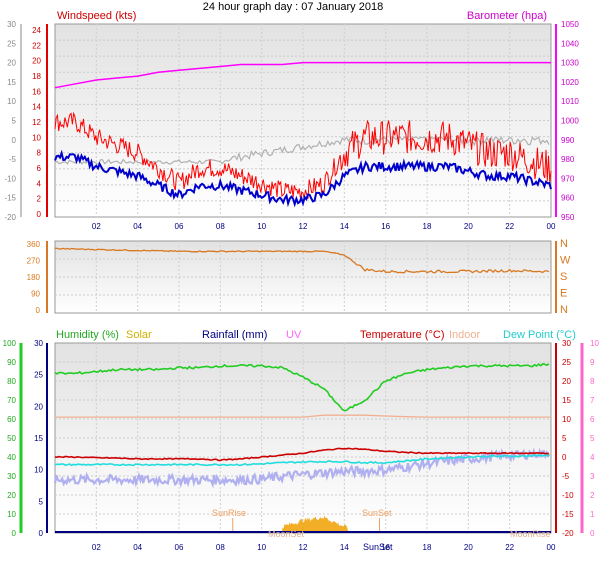 The width and height of the screenshot is (608, 566). What do you see at coordinates (539, 335) in the screenshot?
I see `dewpoint-legend: Dew Point (°C)` at bounding box center [539, 335].